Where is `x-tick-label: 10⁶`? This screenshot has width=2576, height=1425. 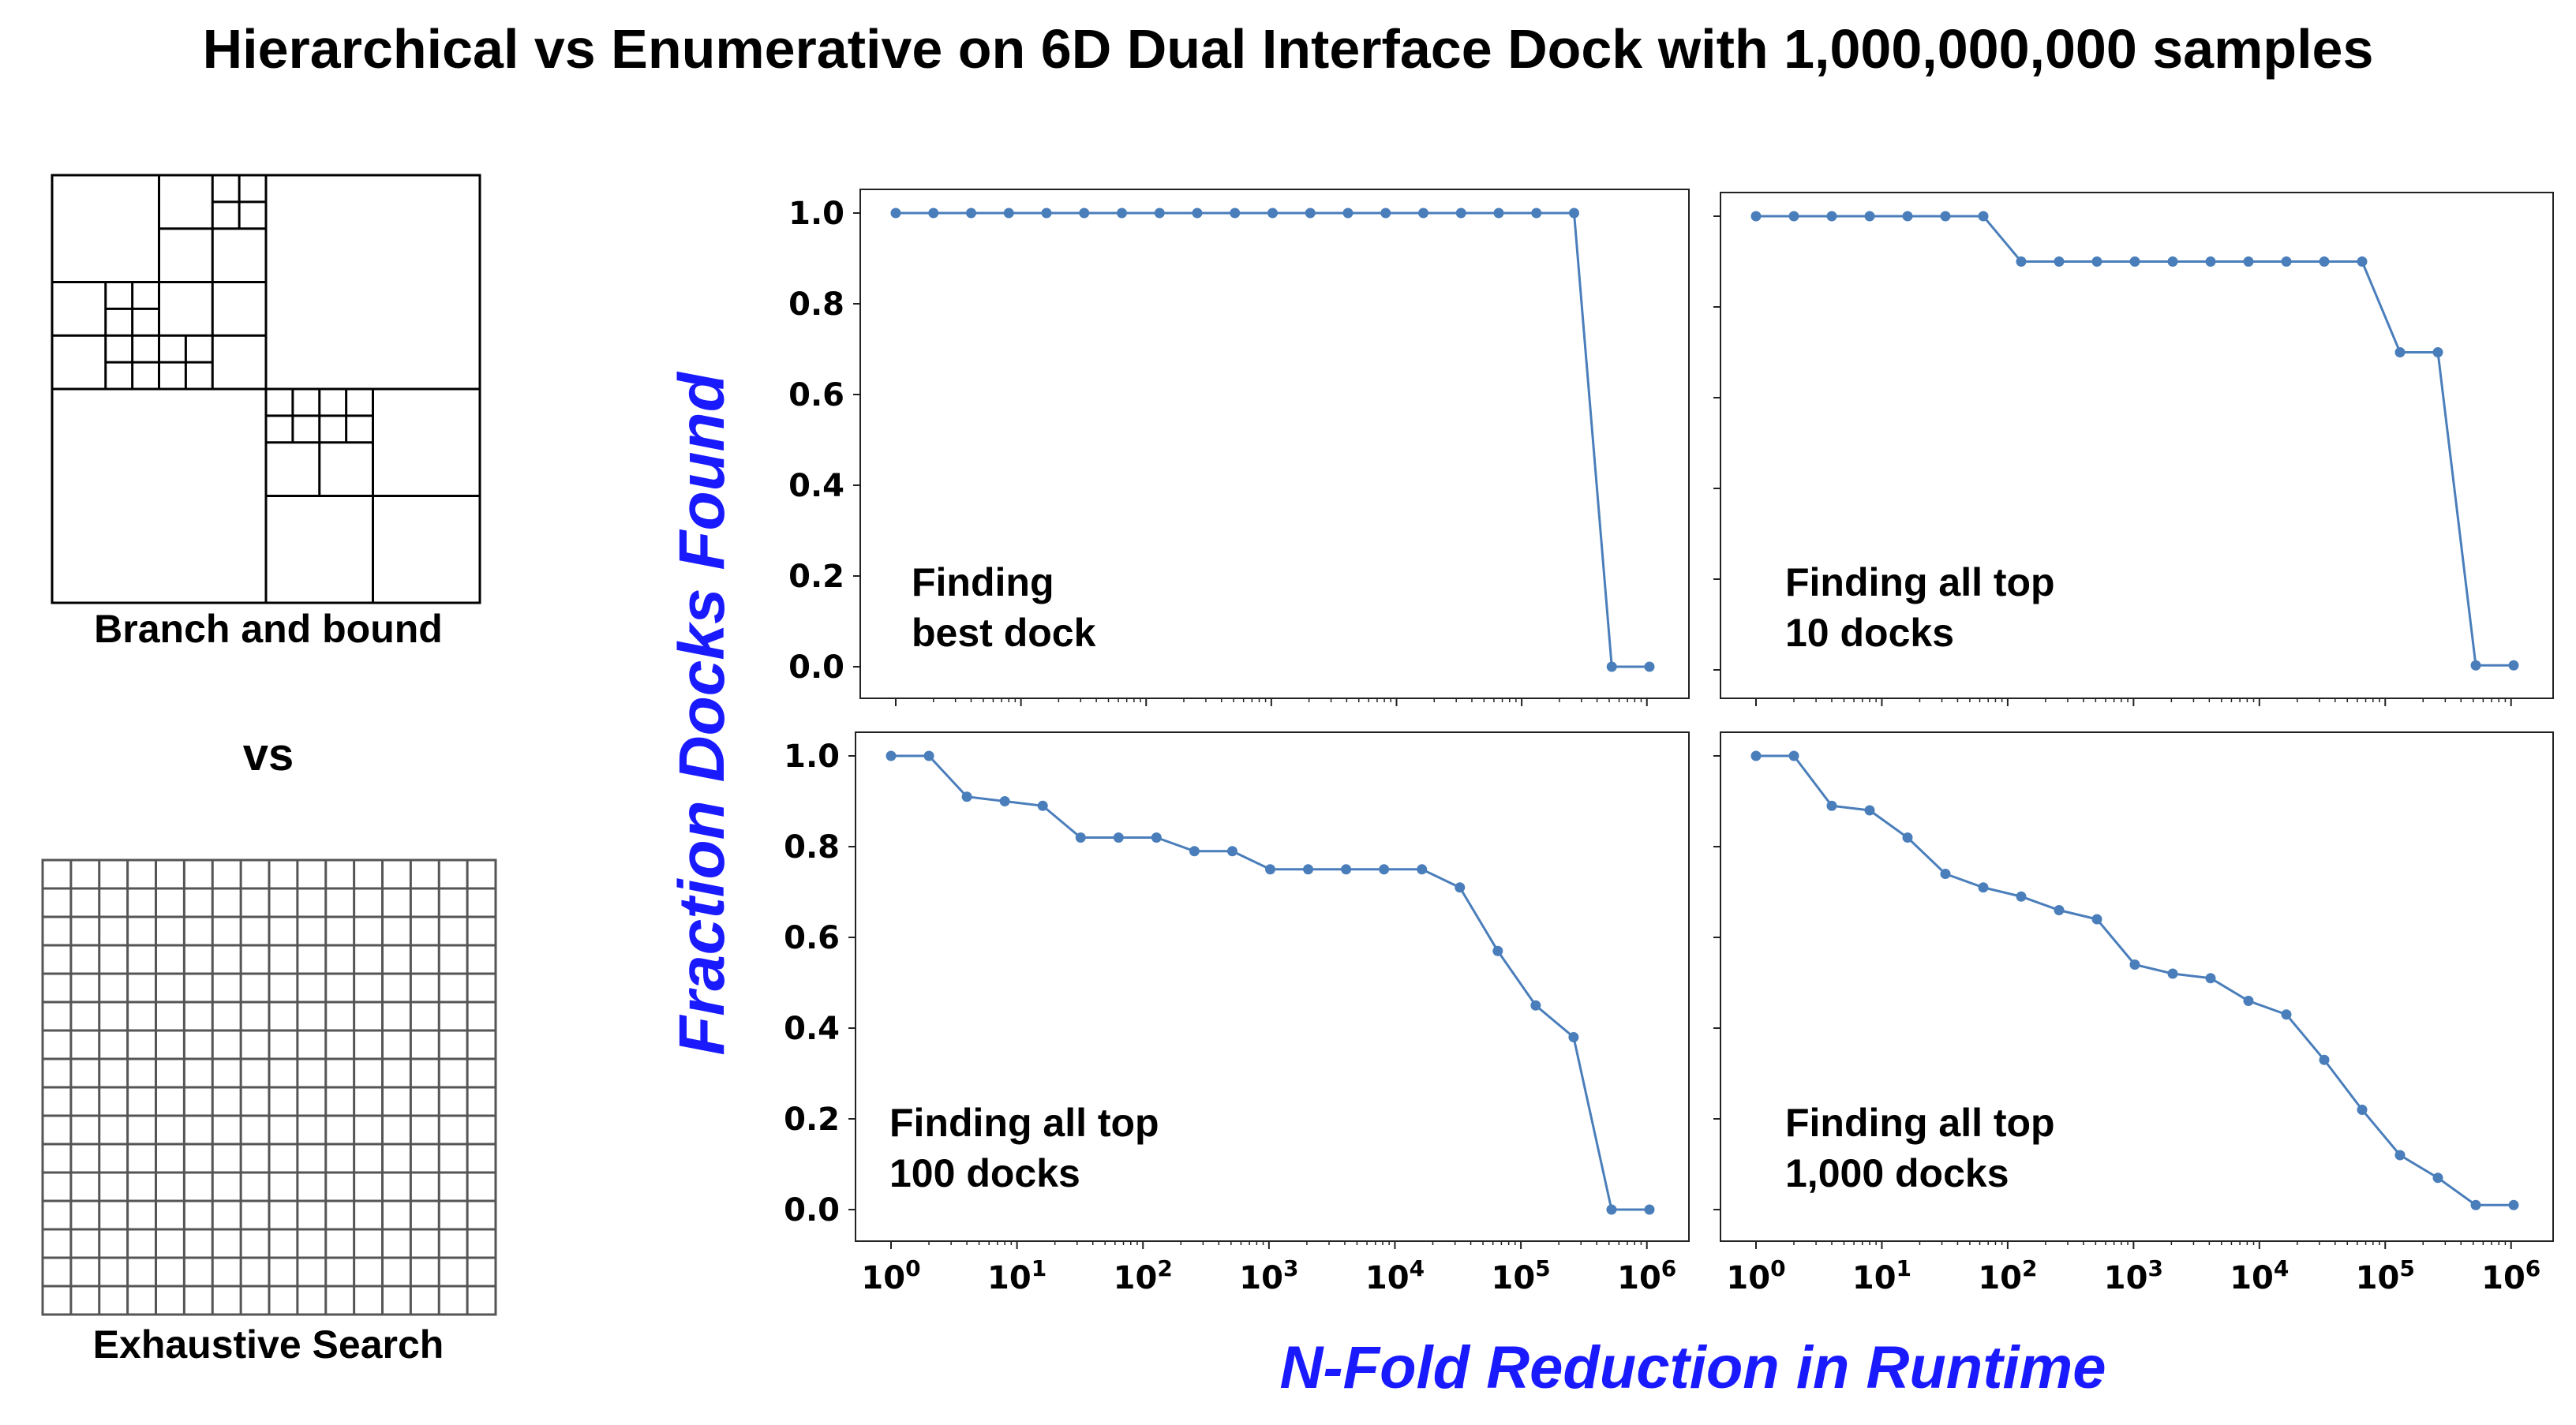 x-tick-label: 10⁶ is located at coordinates (2510, 1275).